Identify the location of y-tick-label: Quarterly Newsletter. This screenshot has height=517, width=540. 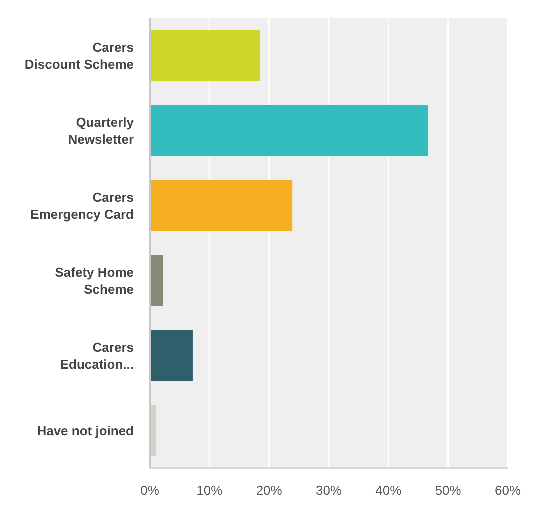
(101, 130).